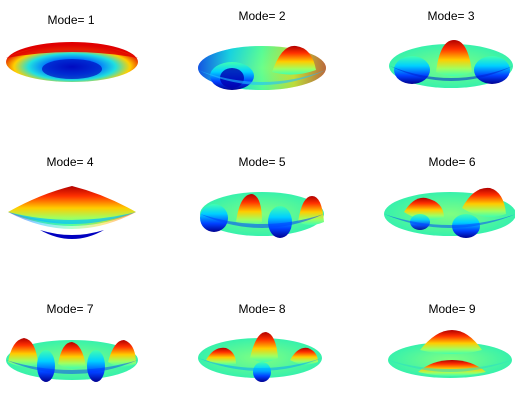 This screenshot has height=394, width=515. I want to click on panel-title-mode-3: Mode= 3, so click(450, 16).